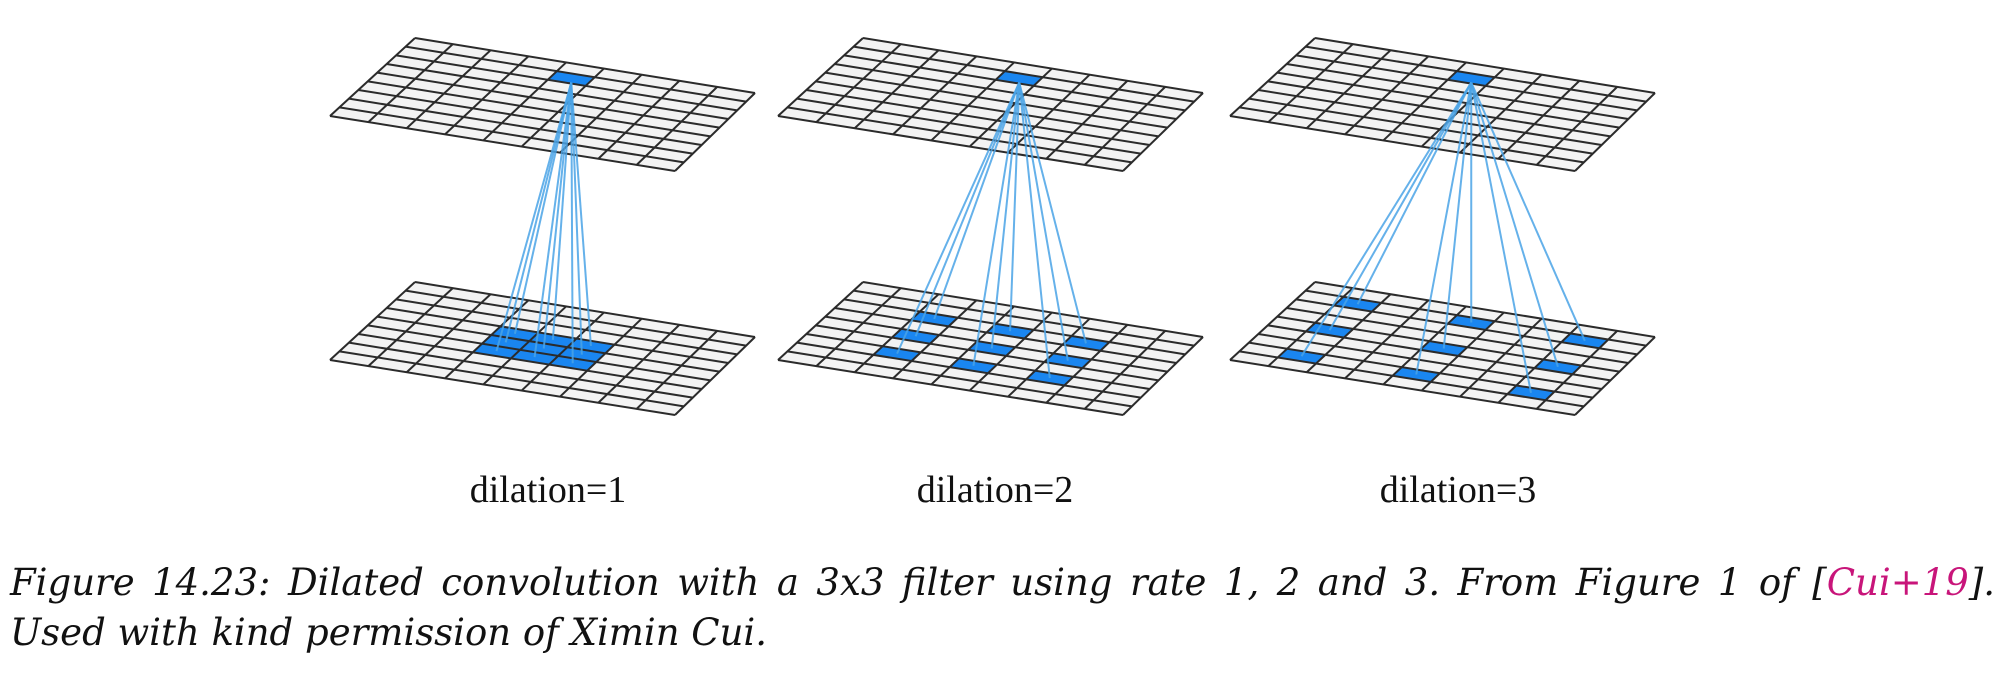  What do you see at coordinates (995, 490) in the screenshot?
I see `panel-label-dilation-2: dilation=2` at bounding box center [995, 490].